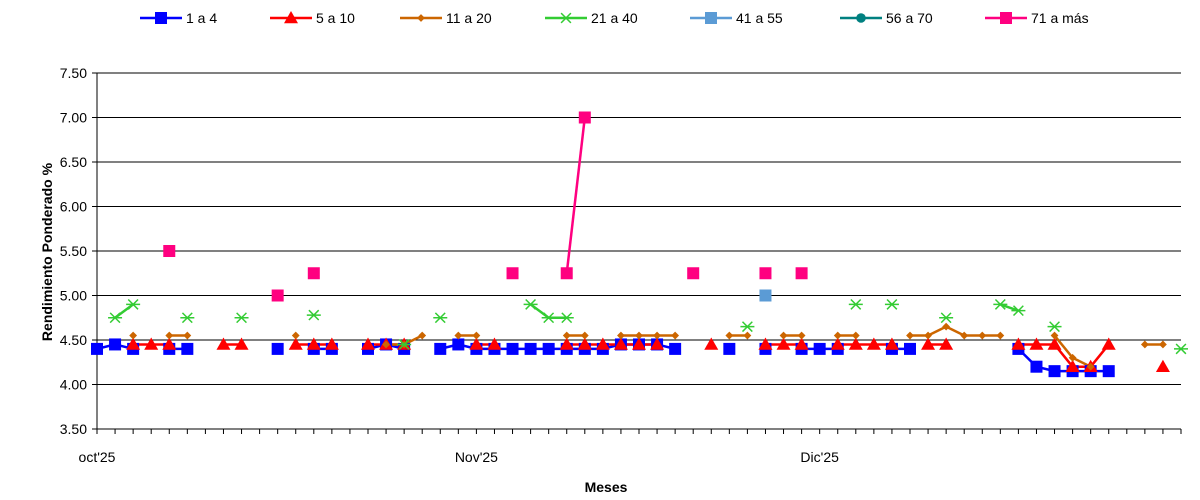 Image resolution: width=1200 pixels, height=500 pixels. Describe the element at coordinates (606, 487) in the screenshot. I see `x-axis-title: Meses` at that location.